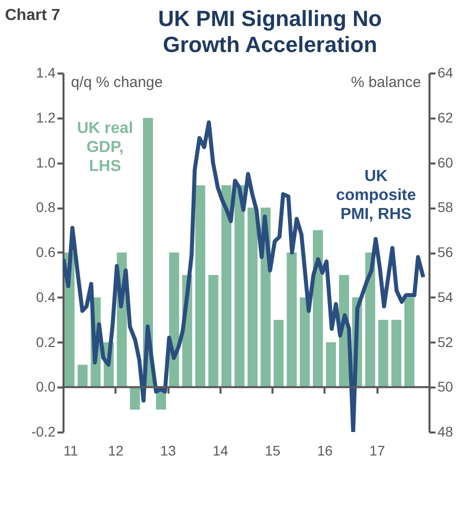 The height and width of the screenshot is (508, 471). What do you see at coordinates (46, 72) in the screenshot?
I see `y-tick-label: 1.4` at bounding box center [46, 72].